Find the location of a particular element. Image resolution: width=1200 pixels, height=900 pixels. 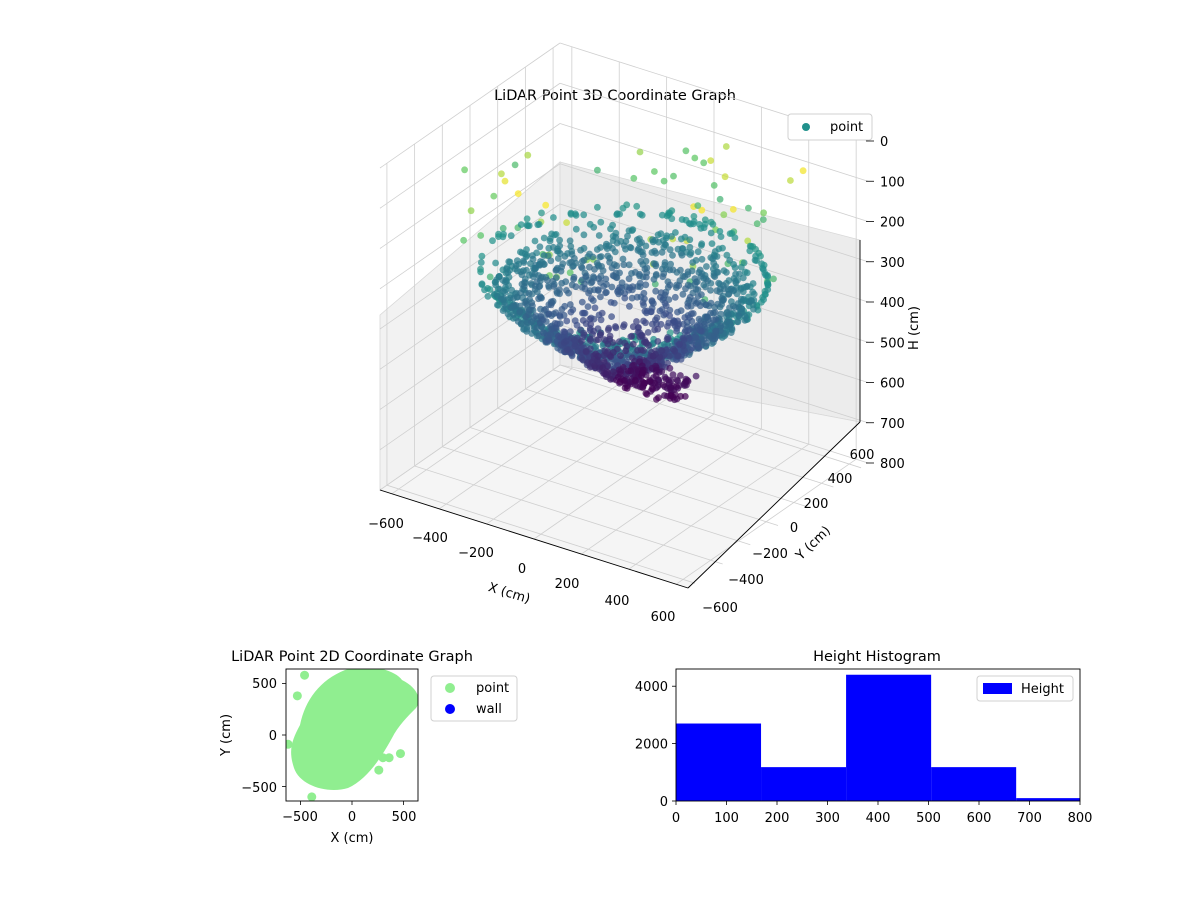

x-tick-label: 500 is located at coordinates (928, 818).